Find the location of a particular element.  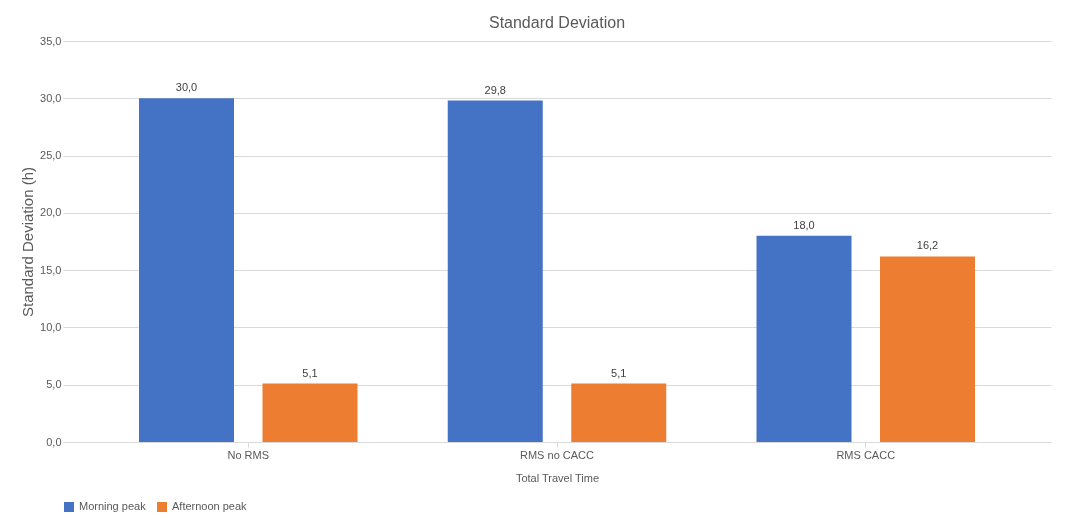

y-tick-label: 30,0 is located at coordinates (51, 97).